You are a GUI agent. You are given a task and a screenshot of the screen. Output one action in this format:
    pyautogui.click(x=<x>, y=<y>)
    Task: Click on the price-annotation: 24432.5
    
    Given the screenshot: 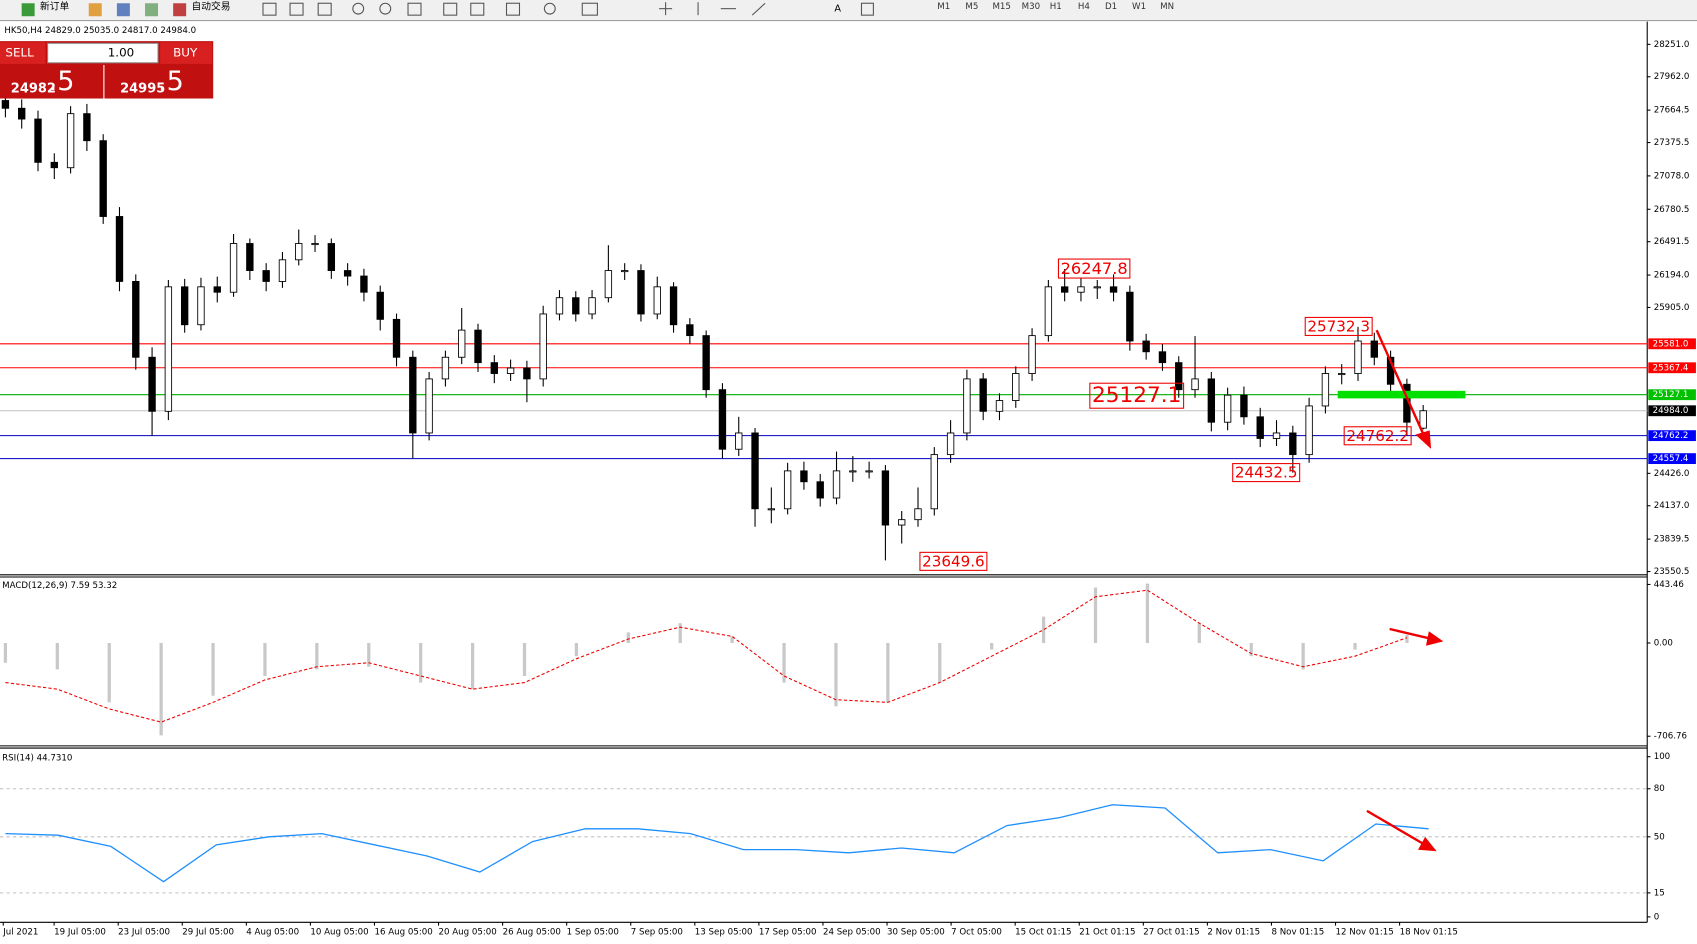 What is the action you would take?
    pyautogui.click(x=1266, y=473)
    